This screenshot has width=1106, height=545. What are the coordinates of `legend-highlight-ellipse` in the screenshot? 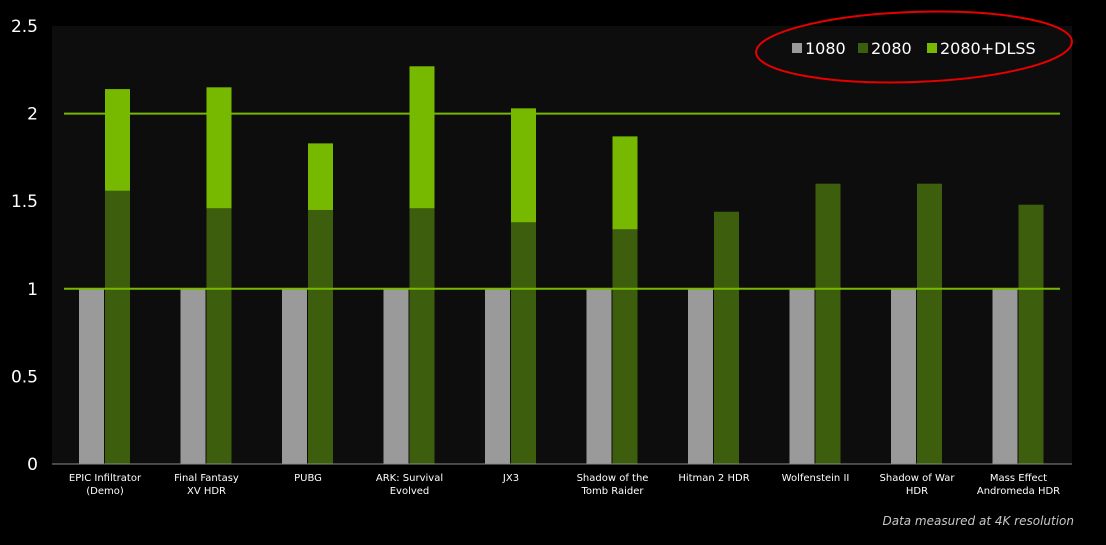 It's located at (914, 47).